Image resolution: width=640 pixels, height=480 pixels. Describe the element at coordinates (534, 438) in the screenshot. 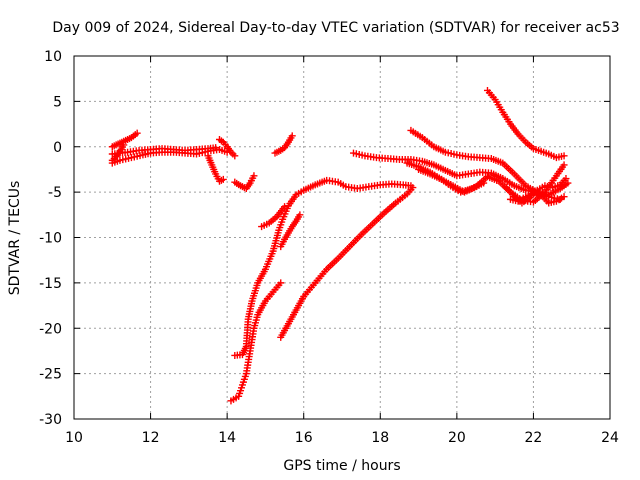

I see `x-tick-label: 22` at that location.